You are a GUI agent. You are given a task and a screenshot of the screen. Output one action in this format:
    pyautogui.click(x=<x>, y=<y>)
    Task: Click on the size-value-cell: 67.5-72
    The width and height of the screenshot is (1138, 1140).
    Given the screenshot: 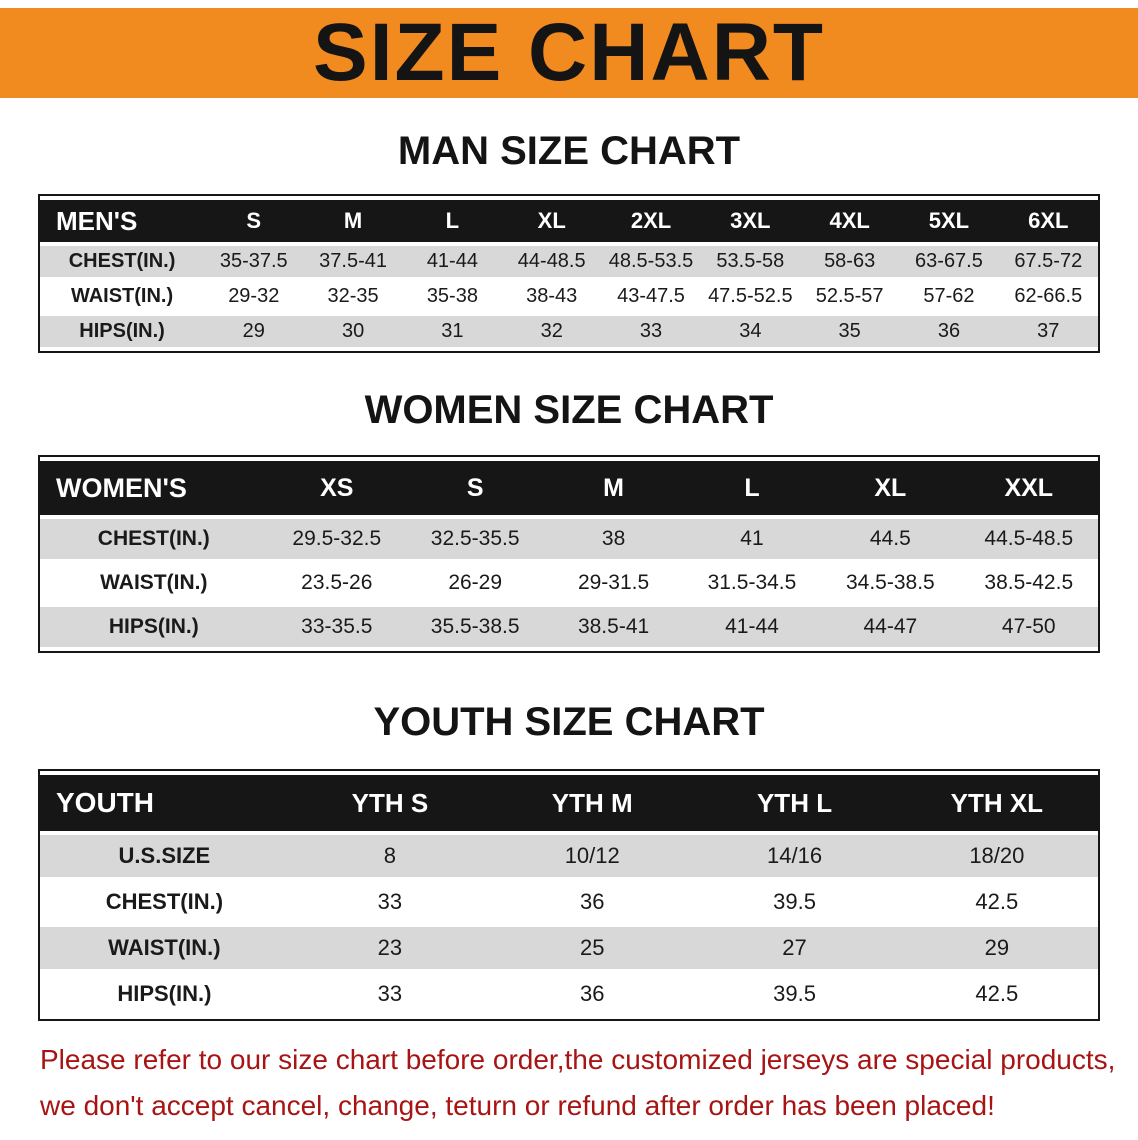 What is the action you would take?
    pyautogui.click(x=1048, y=261)
    